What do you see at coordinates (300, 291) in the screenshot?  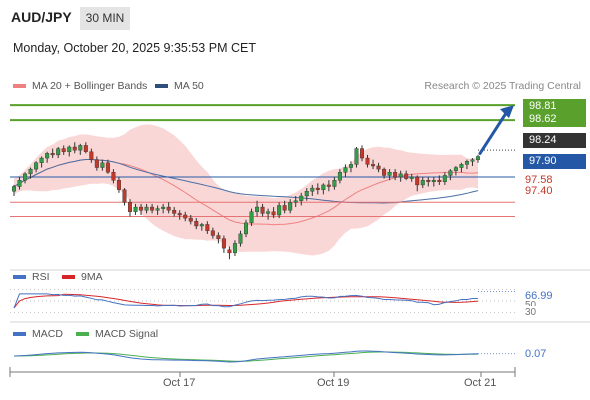 I see `rsi-panel` at bounding box center [300, 291].